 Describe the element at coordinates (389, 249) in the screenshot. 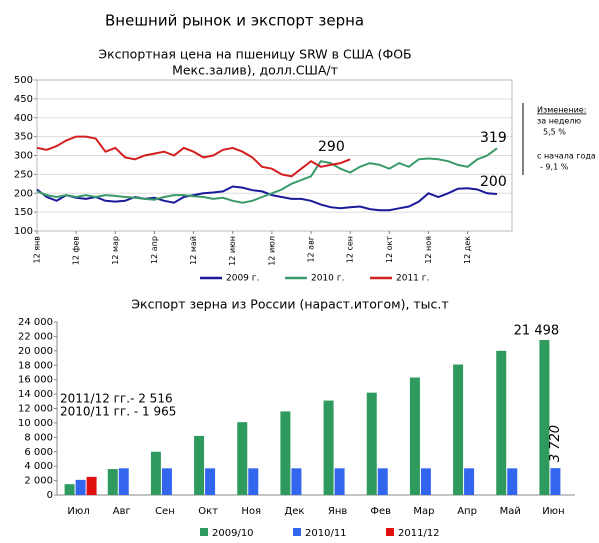

I see `x-tick-label: 12 окт` at that location.